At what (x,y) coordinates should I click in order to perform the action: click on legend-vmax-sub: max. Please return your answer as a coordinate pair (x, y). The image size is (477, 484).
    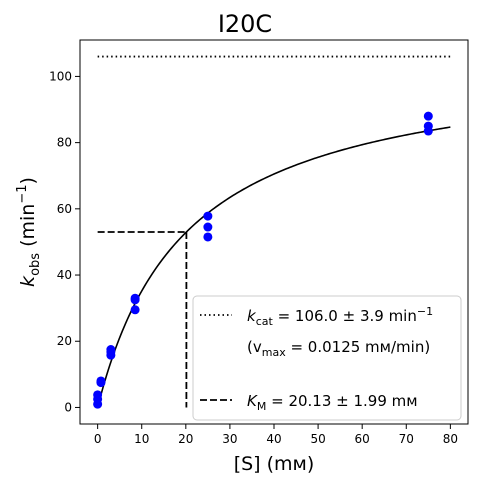
    Looking at the image, I should click on (274, 352).